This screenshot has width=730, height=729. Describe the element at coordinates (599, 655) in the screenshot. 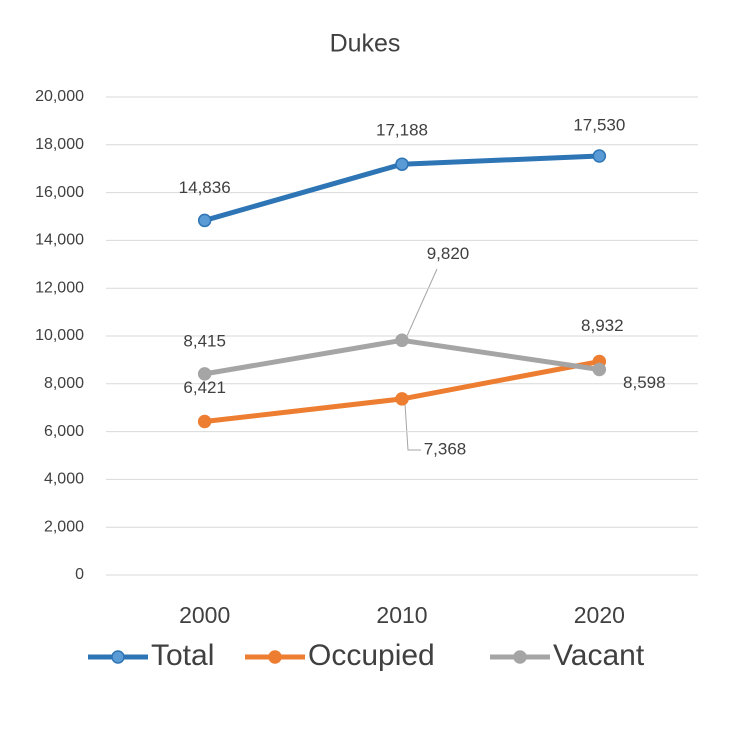

I see `legend-label: Vacant` at that location.